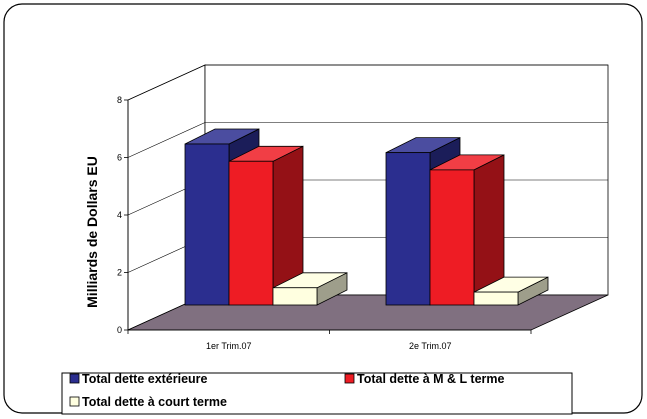  Describe the element at coordinates (229, 346) in the screenshot. I see `x-tick-label: 1er Trim.07` at that location.